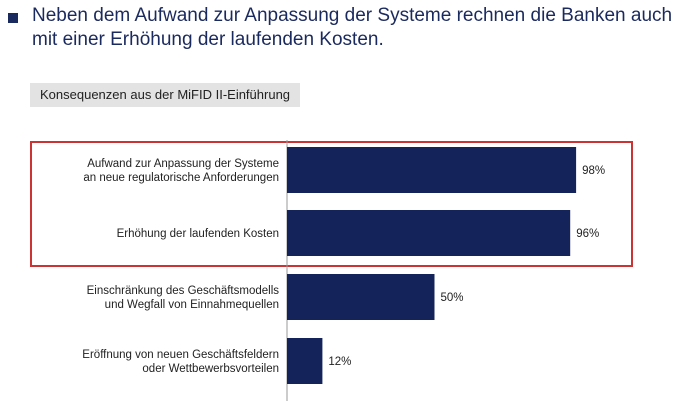 The width and height of the screenshot is (700, 401). Describe the element at coordinates (181, 178) in the screenshot. I see `category-label-line: an neue regulatorische Anforderungen` at that location.